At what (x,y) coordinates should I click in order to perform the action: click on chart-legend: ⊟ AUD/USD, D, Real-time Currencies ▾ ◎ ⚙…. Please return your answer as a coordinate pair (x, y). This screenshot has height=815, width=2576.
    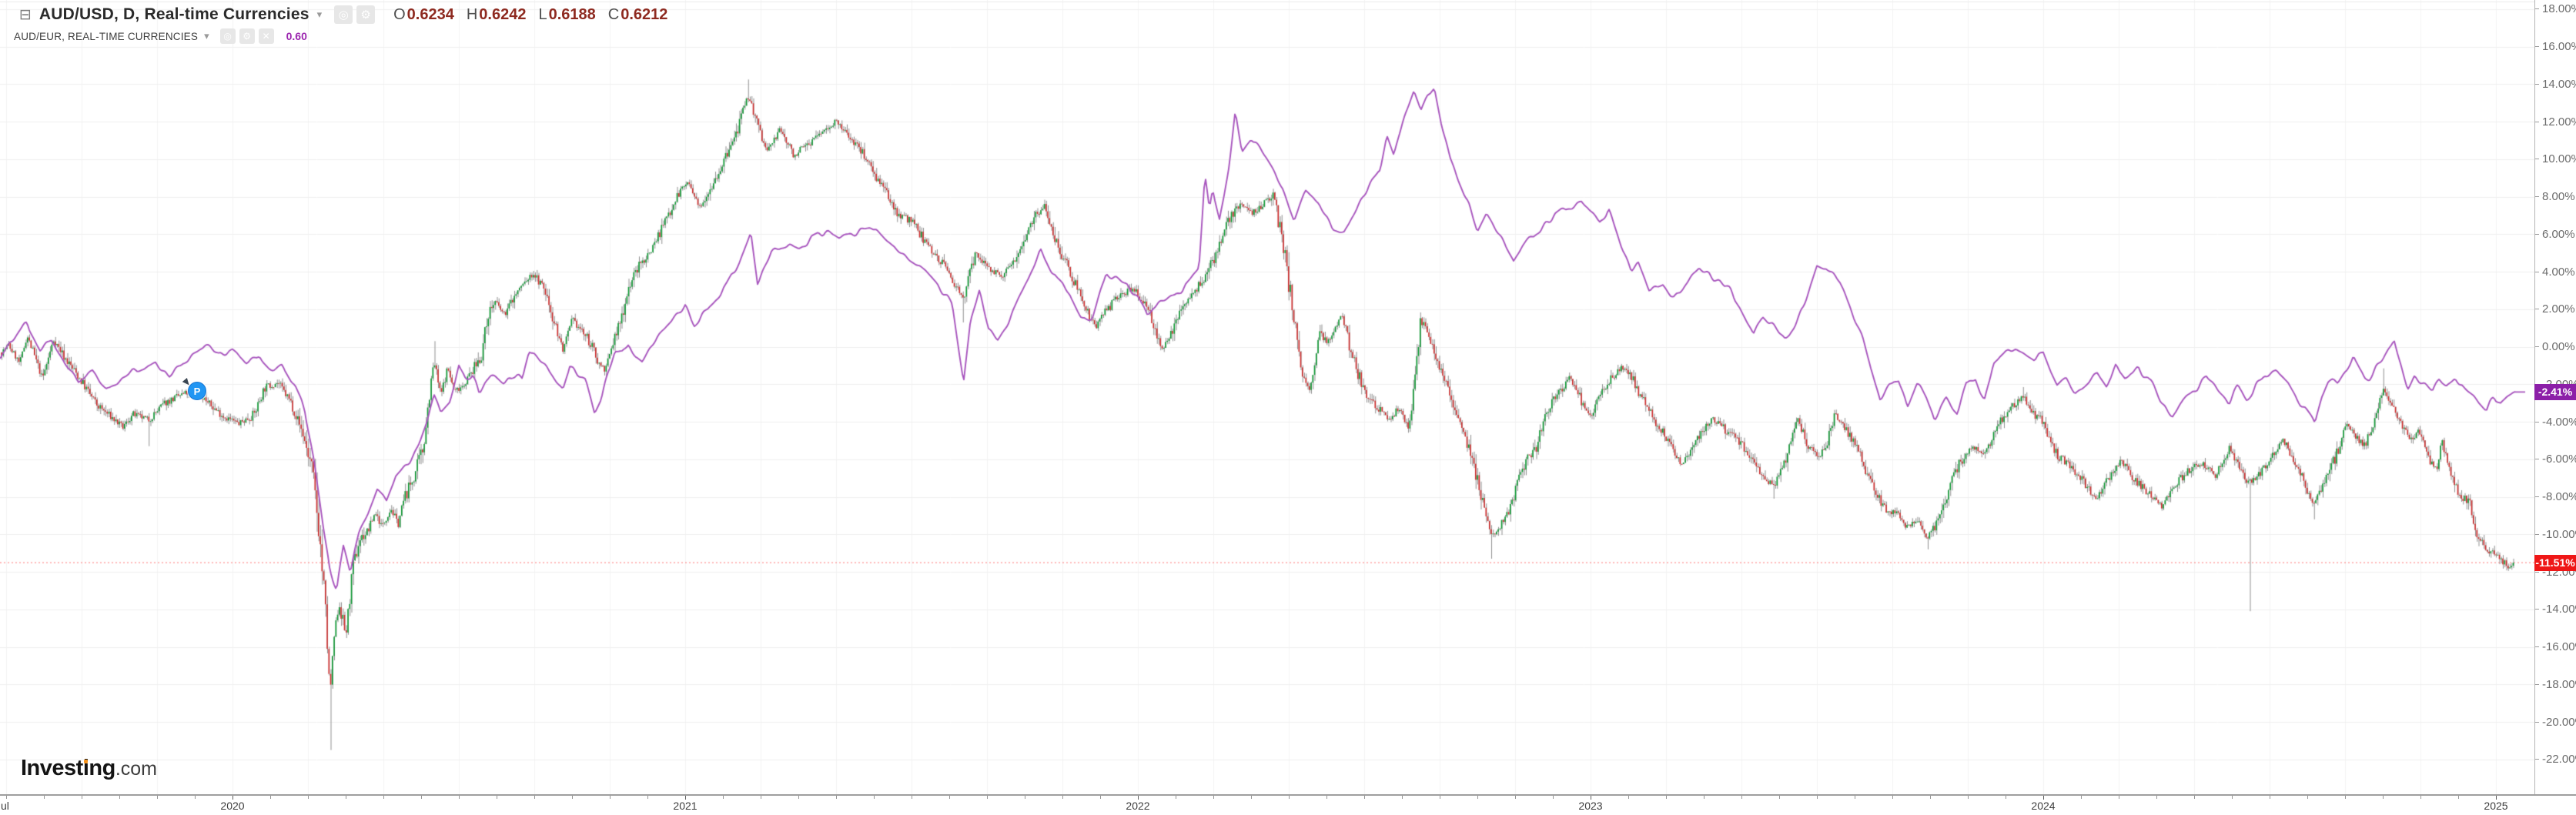
    Looking at the image, I should click on (334, 22).